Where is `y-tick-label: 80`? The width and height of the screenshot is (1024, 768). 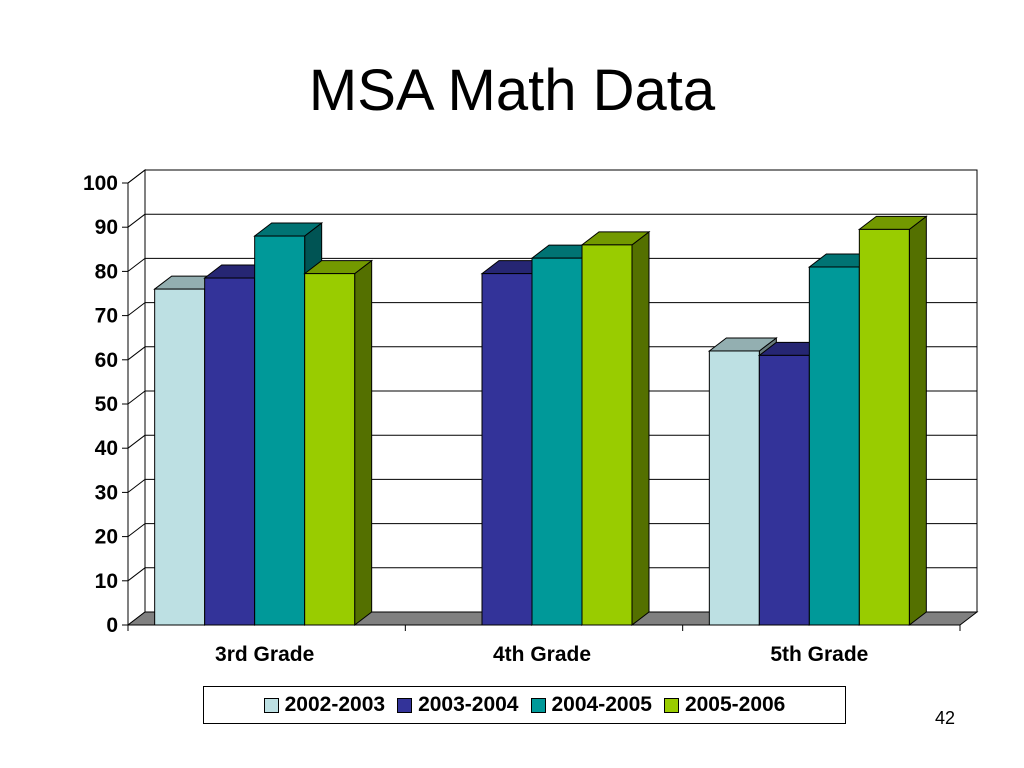 y-tick-label: 80 is located at coordinates (106, 271).